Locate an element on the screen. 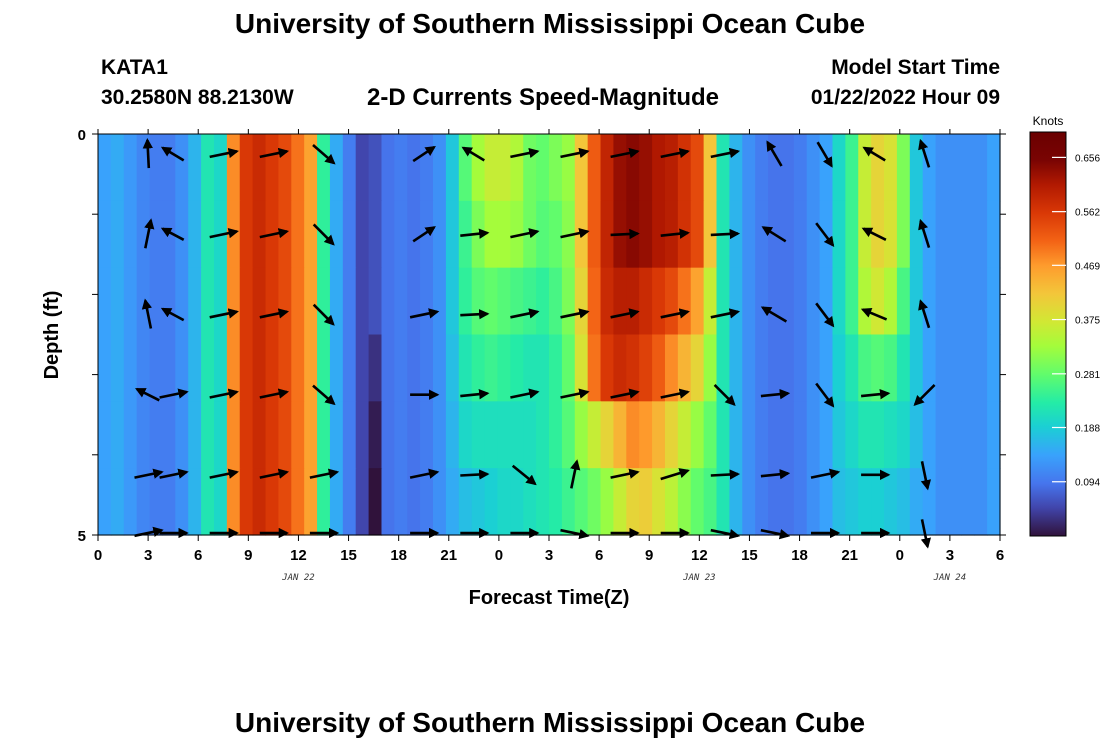  x-tick-label: 0 is located at coordinates (499, 555).